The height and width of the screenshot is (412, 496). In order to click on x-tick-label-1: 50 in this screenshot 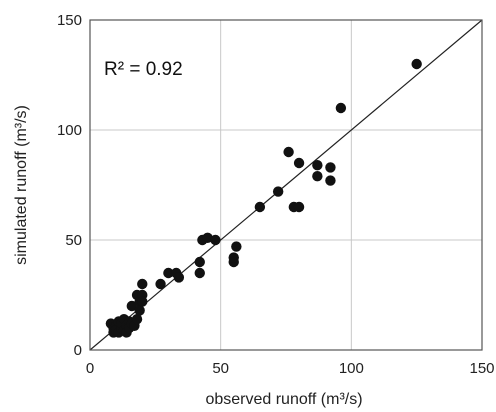, I will do `click(220, 368)`.